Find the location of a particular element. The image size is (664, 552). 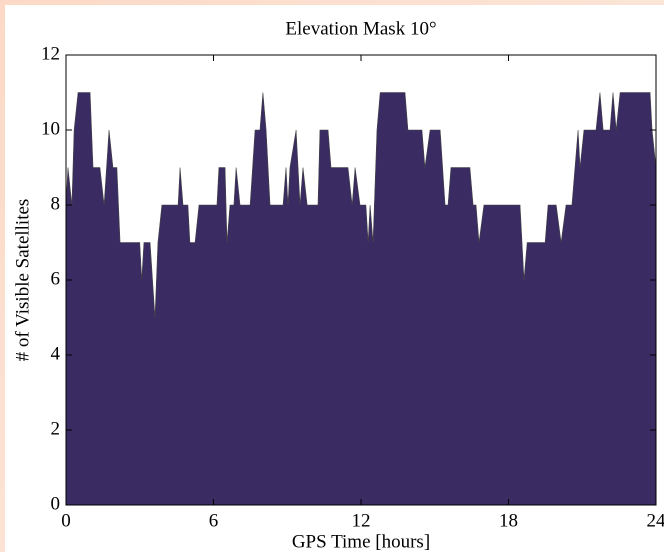

x-tick-label: 6 is located at coordinates (214, 520).